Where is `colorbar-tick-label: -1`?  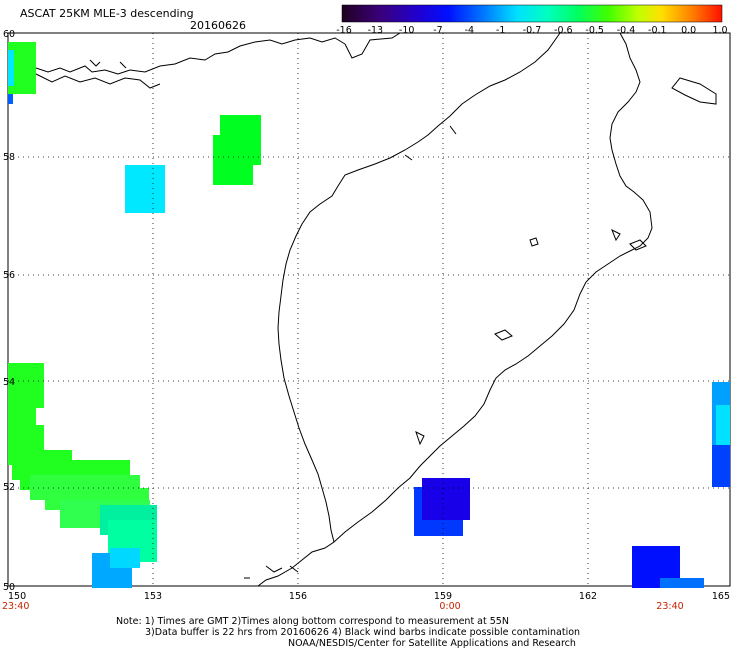 colorbar-tick-label: -1 is located at coordinates (500, 30).